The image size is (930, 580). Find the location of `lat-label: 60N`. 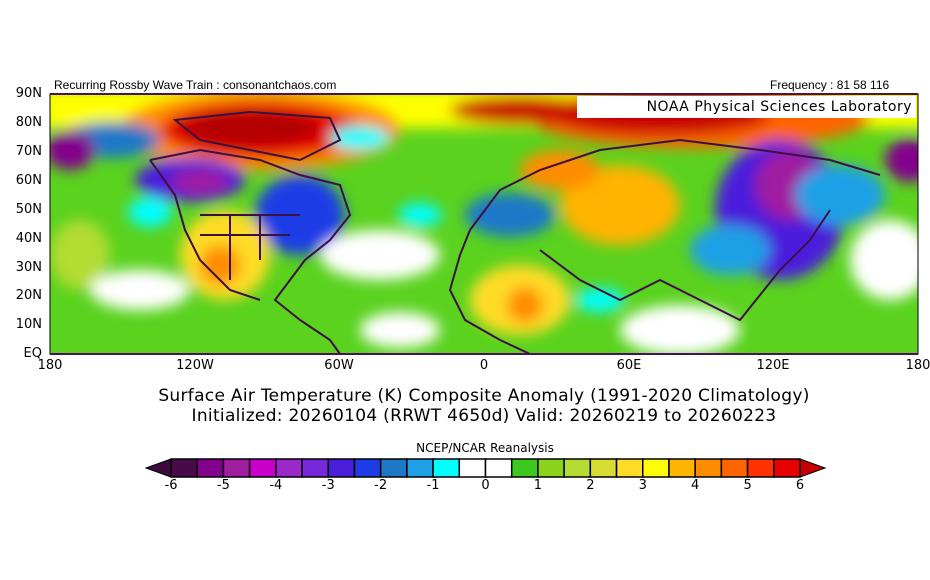

lat-label: 60N is located at coordinates (28, 180).